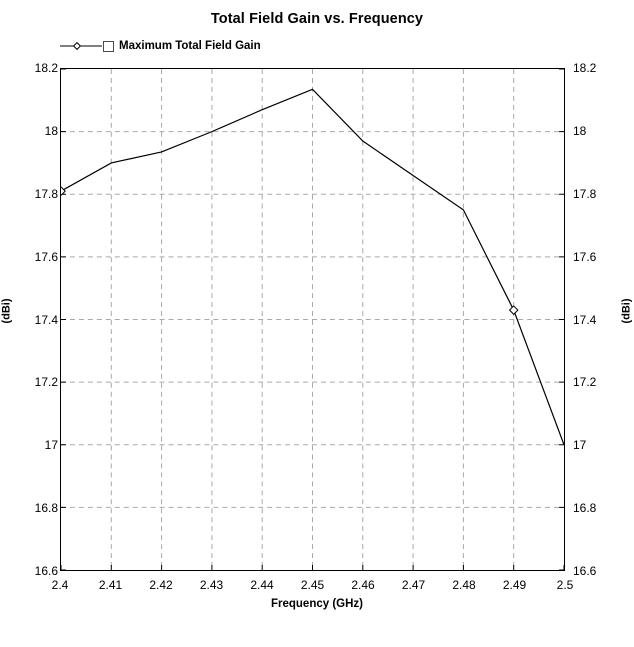  I want to click on x-axis-tick-label: 2.45, so click(312, 585).